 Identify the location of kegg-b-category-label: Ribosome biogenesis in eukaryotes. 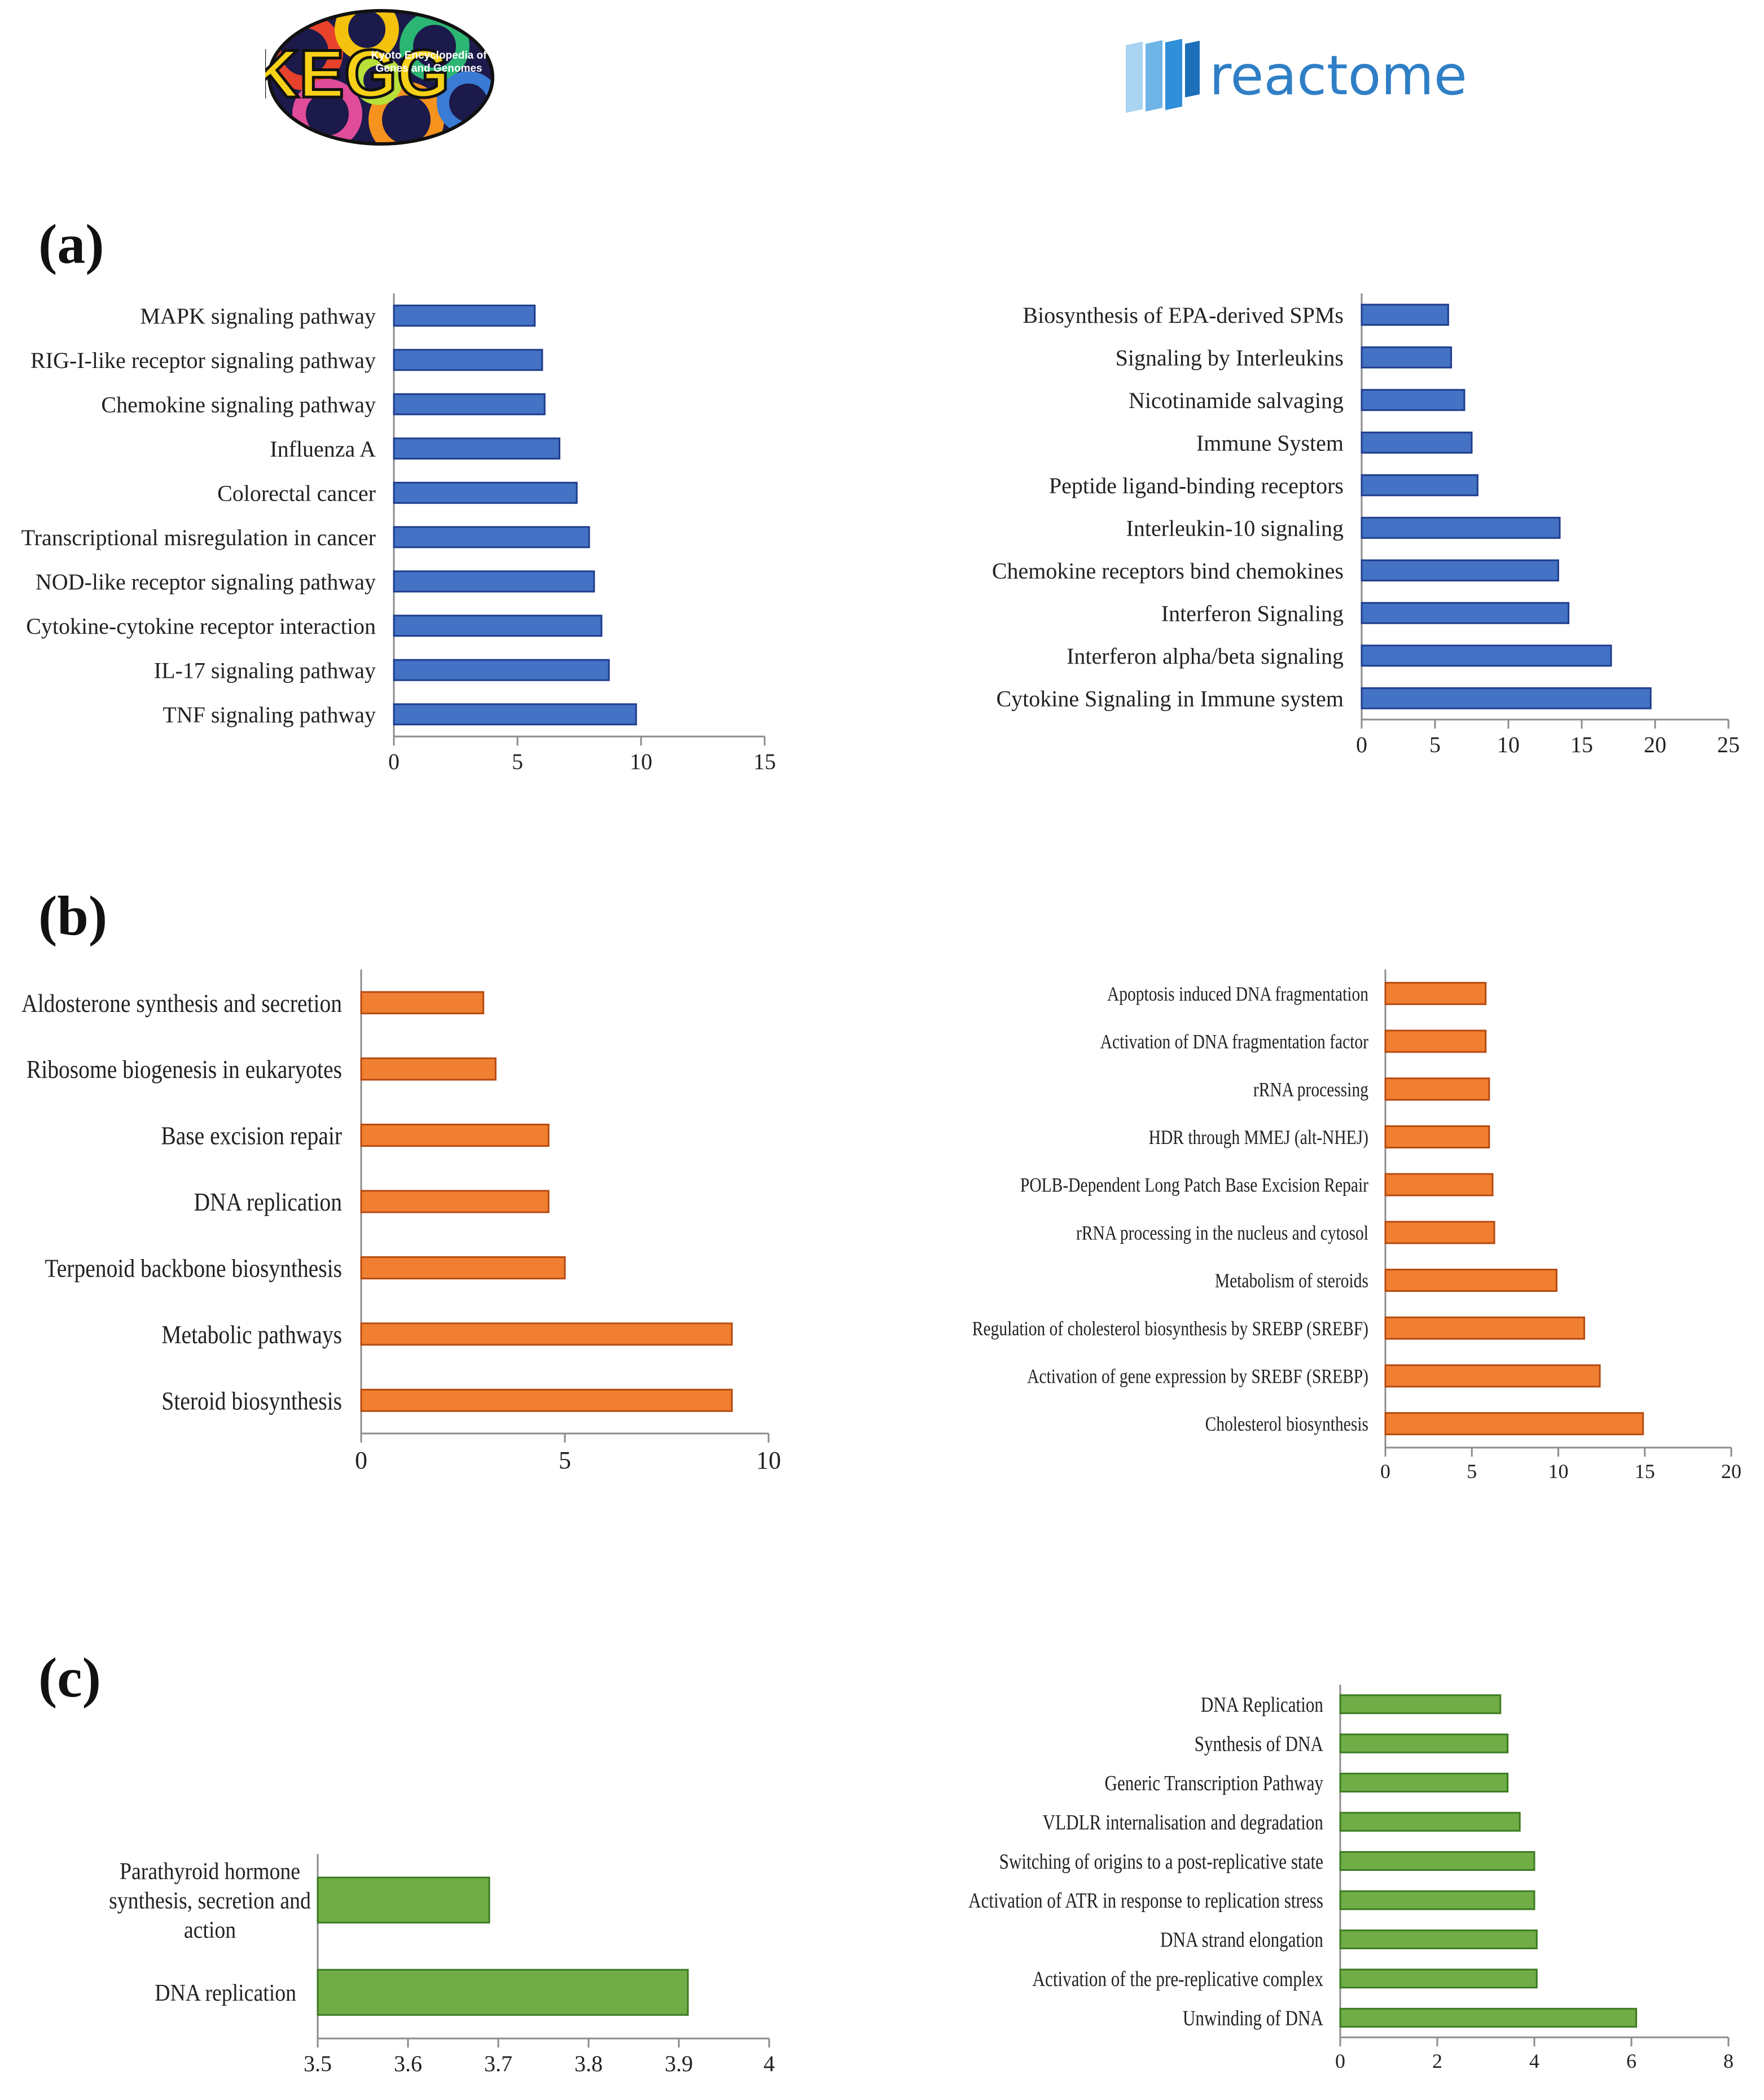
(184, 1070).